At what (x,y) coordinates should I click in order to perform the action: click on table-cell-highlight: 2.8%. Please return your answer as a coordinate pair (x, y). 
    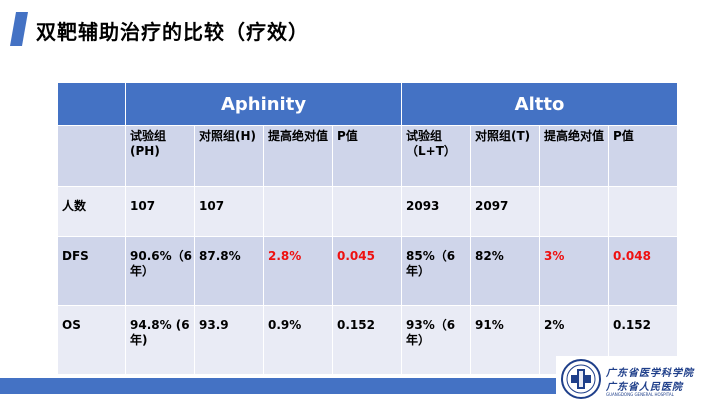
    Looking at the image, I should click on (298, 271).